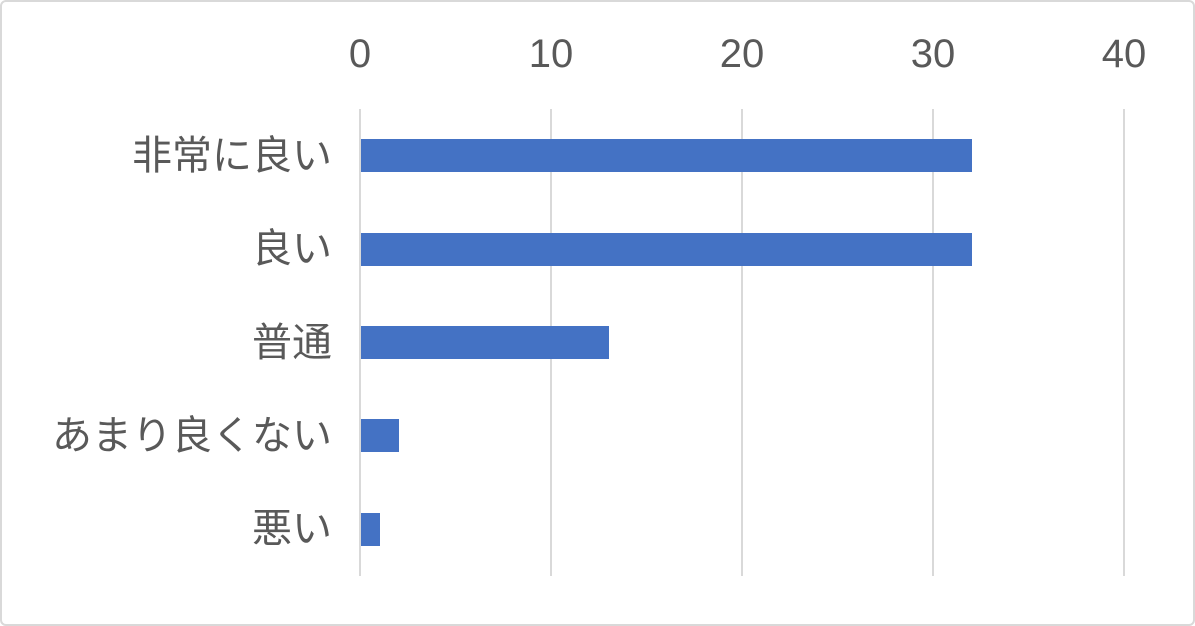 The width and height of the screenshot is (1195, 626). What do you see at coordinates (360, 54) in the screenshot?
I see `x-axis-tick-label: 0` at bounding box center [360, 54].